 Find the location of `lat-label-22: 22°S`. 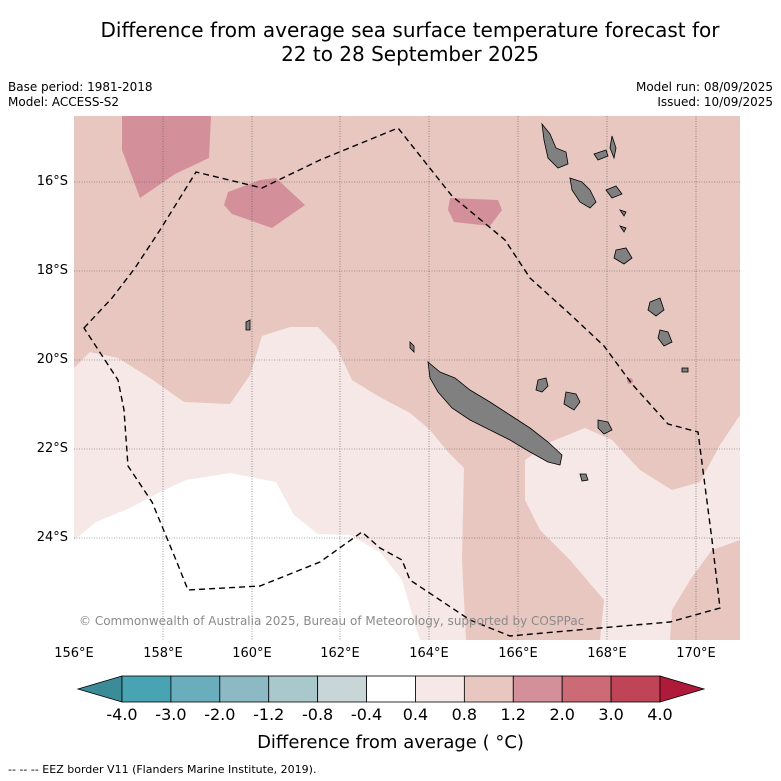

lat-label-22: 22°S is located at coordinates (52, 448).